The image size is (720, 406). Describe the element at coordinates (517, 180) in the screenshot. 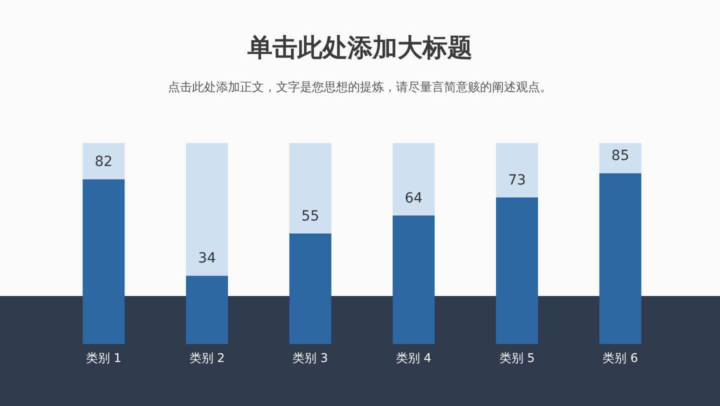

I see `data-label: 73` at that location.